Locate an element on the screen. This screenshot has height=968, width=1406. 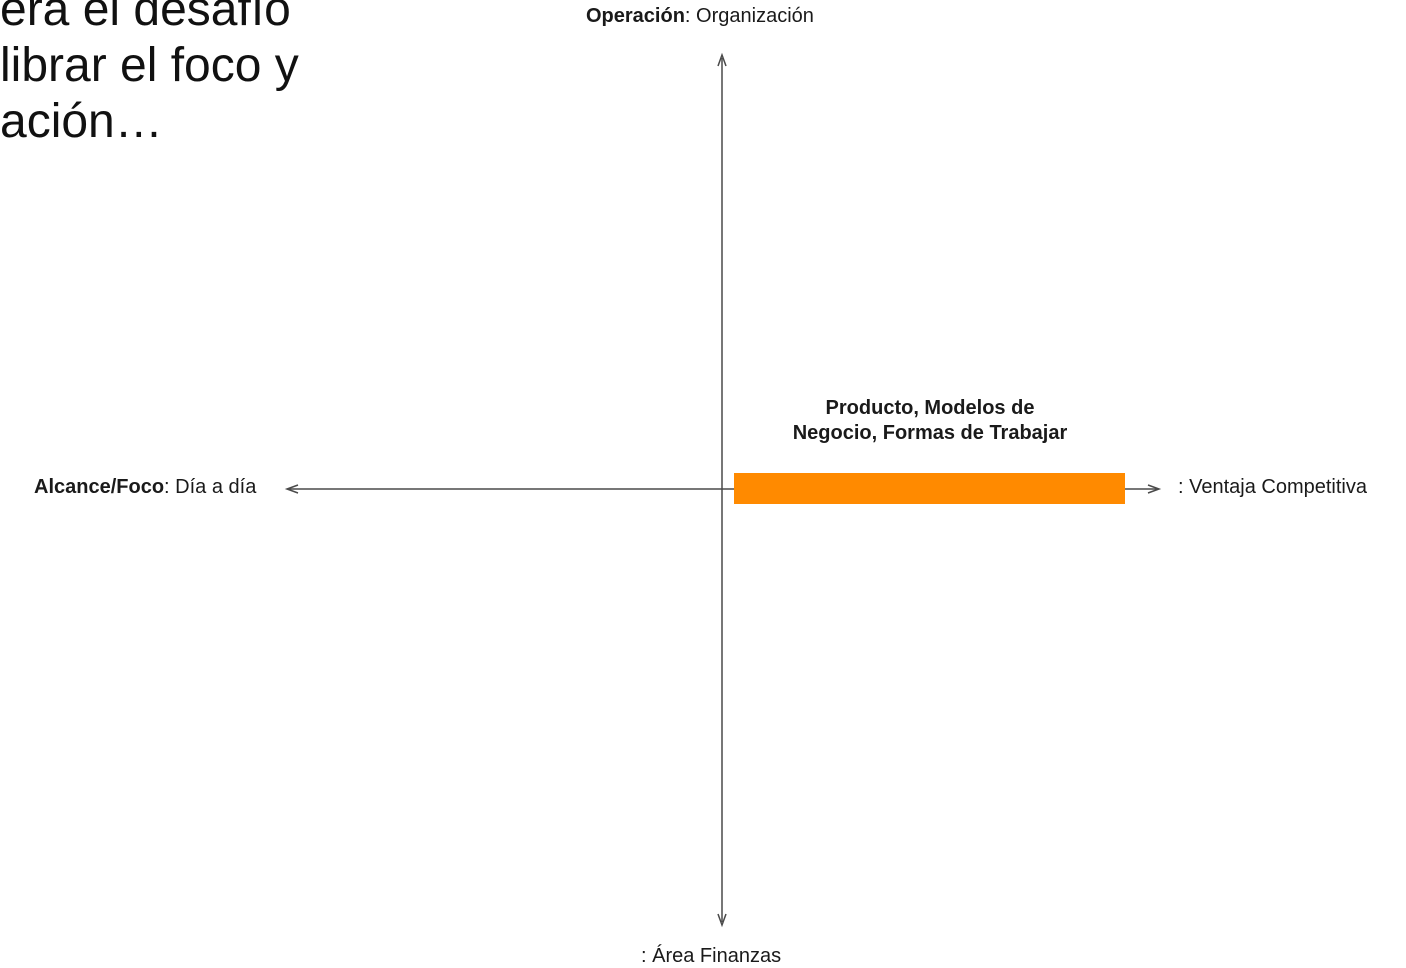
axis-label-left-rest: : Día a día is located at coordinates (210, 487).